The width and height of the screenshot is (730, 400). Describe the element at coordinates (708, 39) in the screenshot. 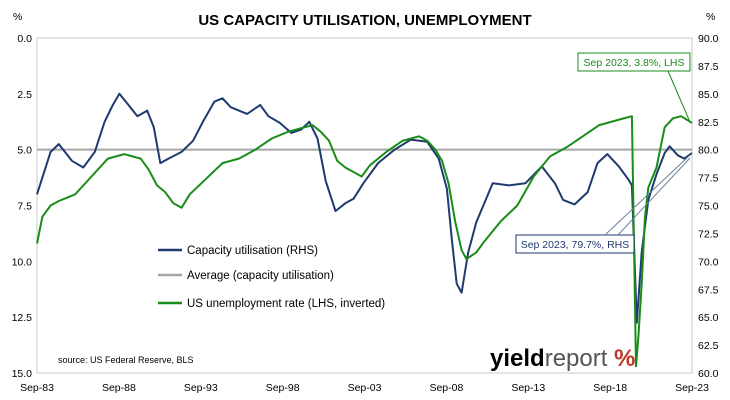

I see `right-tick-label: 90.0` at that location.